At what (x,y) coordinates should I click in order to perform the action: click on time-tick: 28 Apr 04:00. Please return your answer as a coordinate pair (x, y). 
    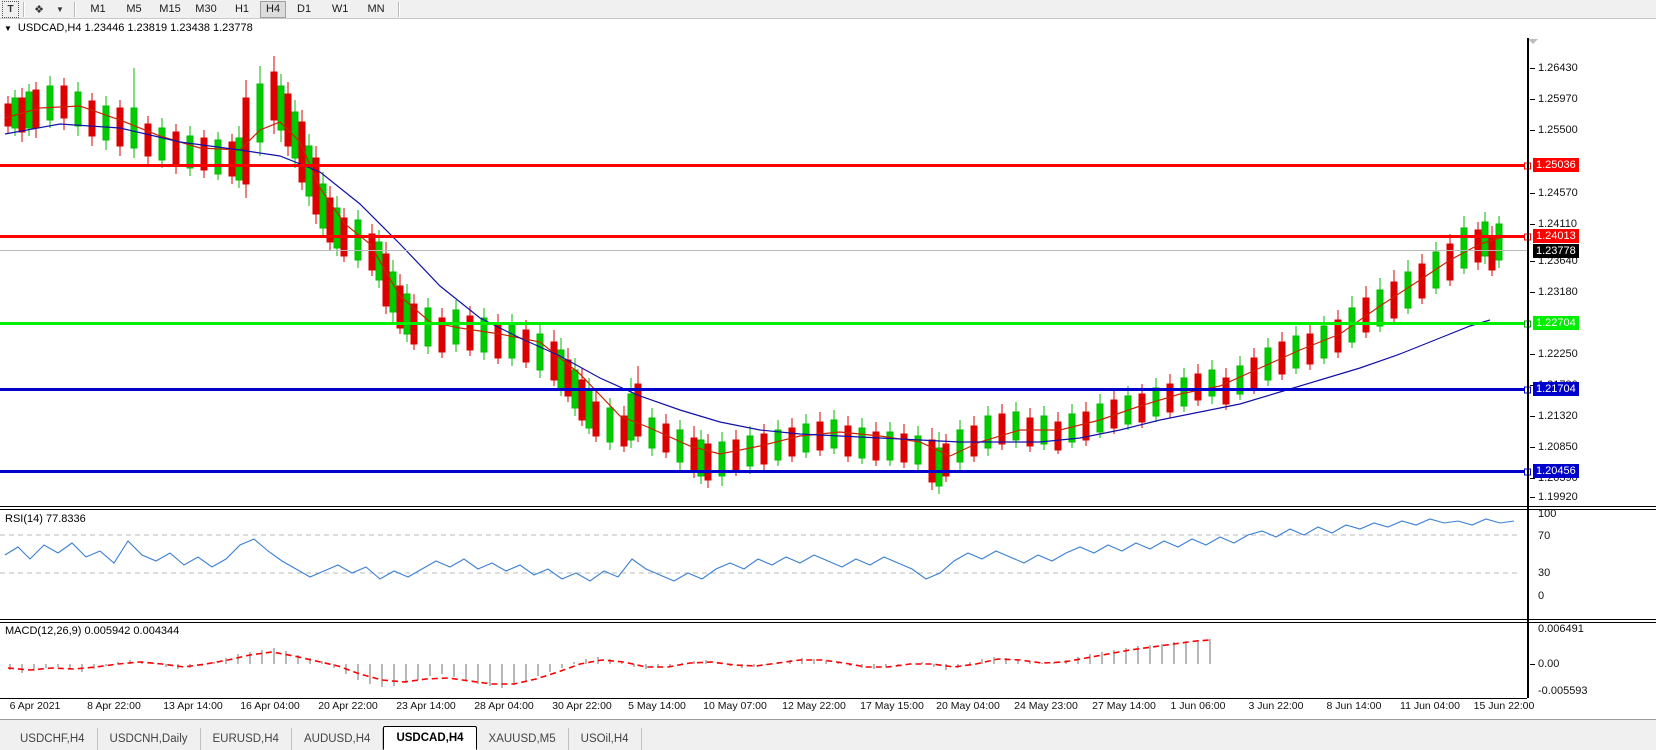
    Looking at the image, I should click on (504, 706).